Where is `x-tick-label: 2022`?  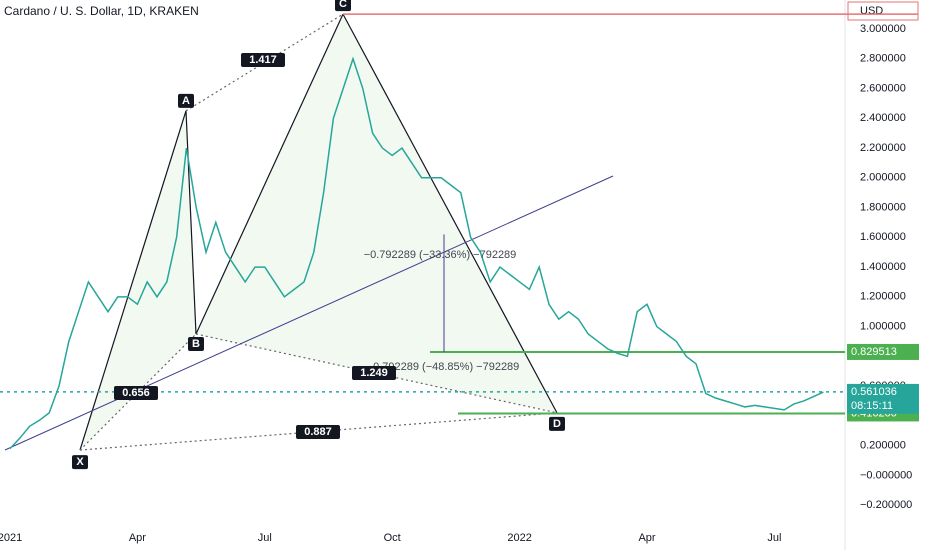
x-tick-label: 2022 is located at coordinates (519, 538).